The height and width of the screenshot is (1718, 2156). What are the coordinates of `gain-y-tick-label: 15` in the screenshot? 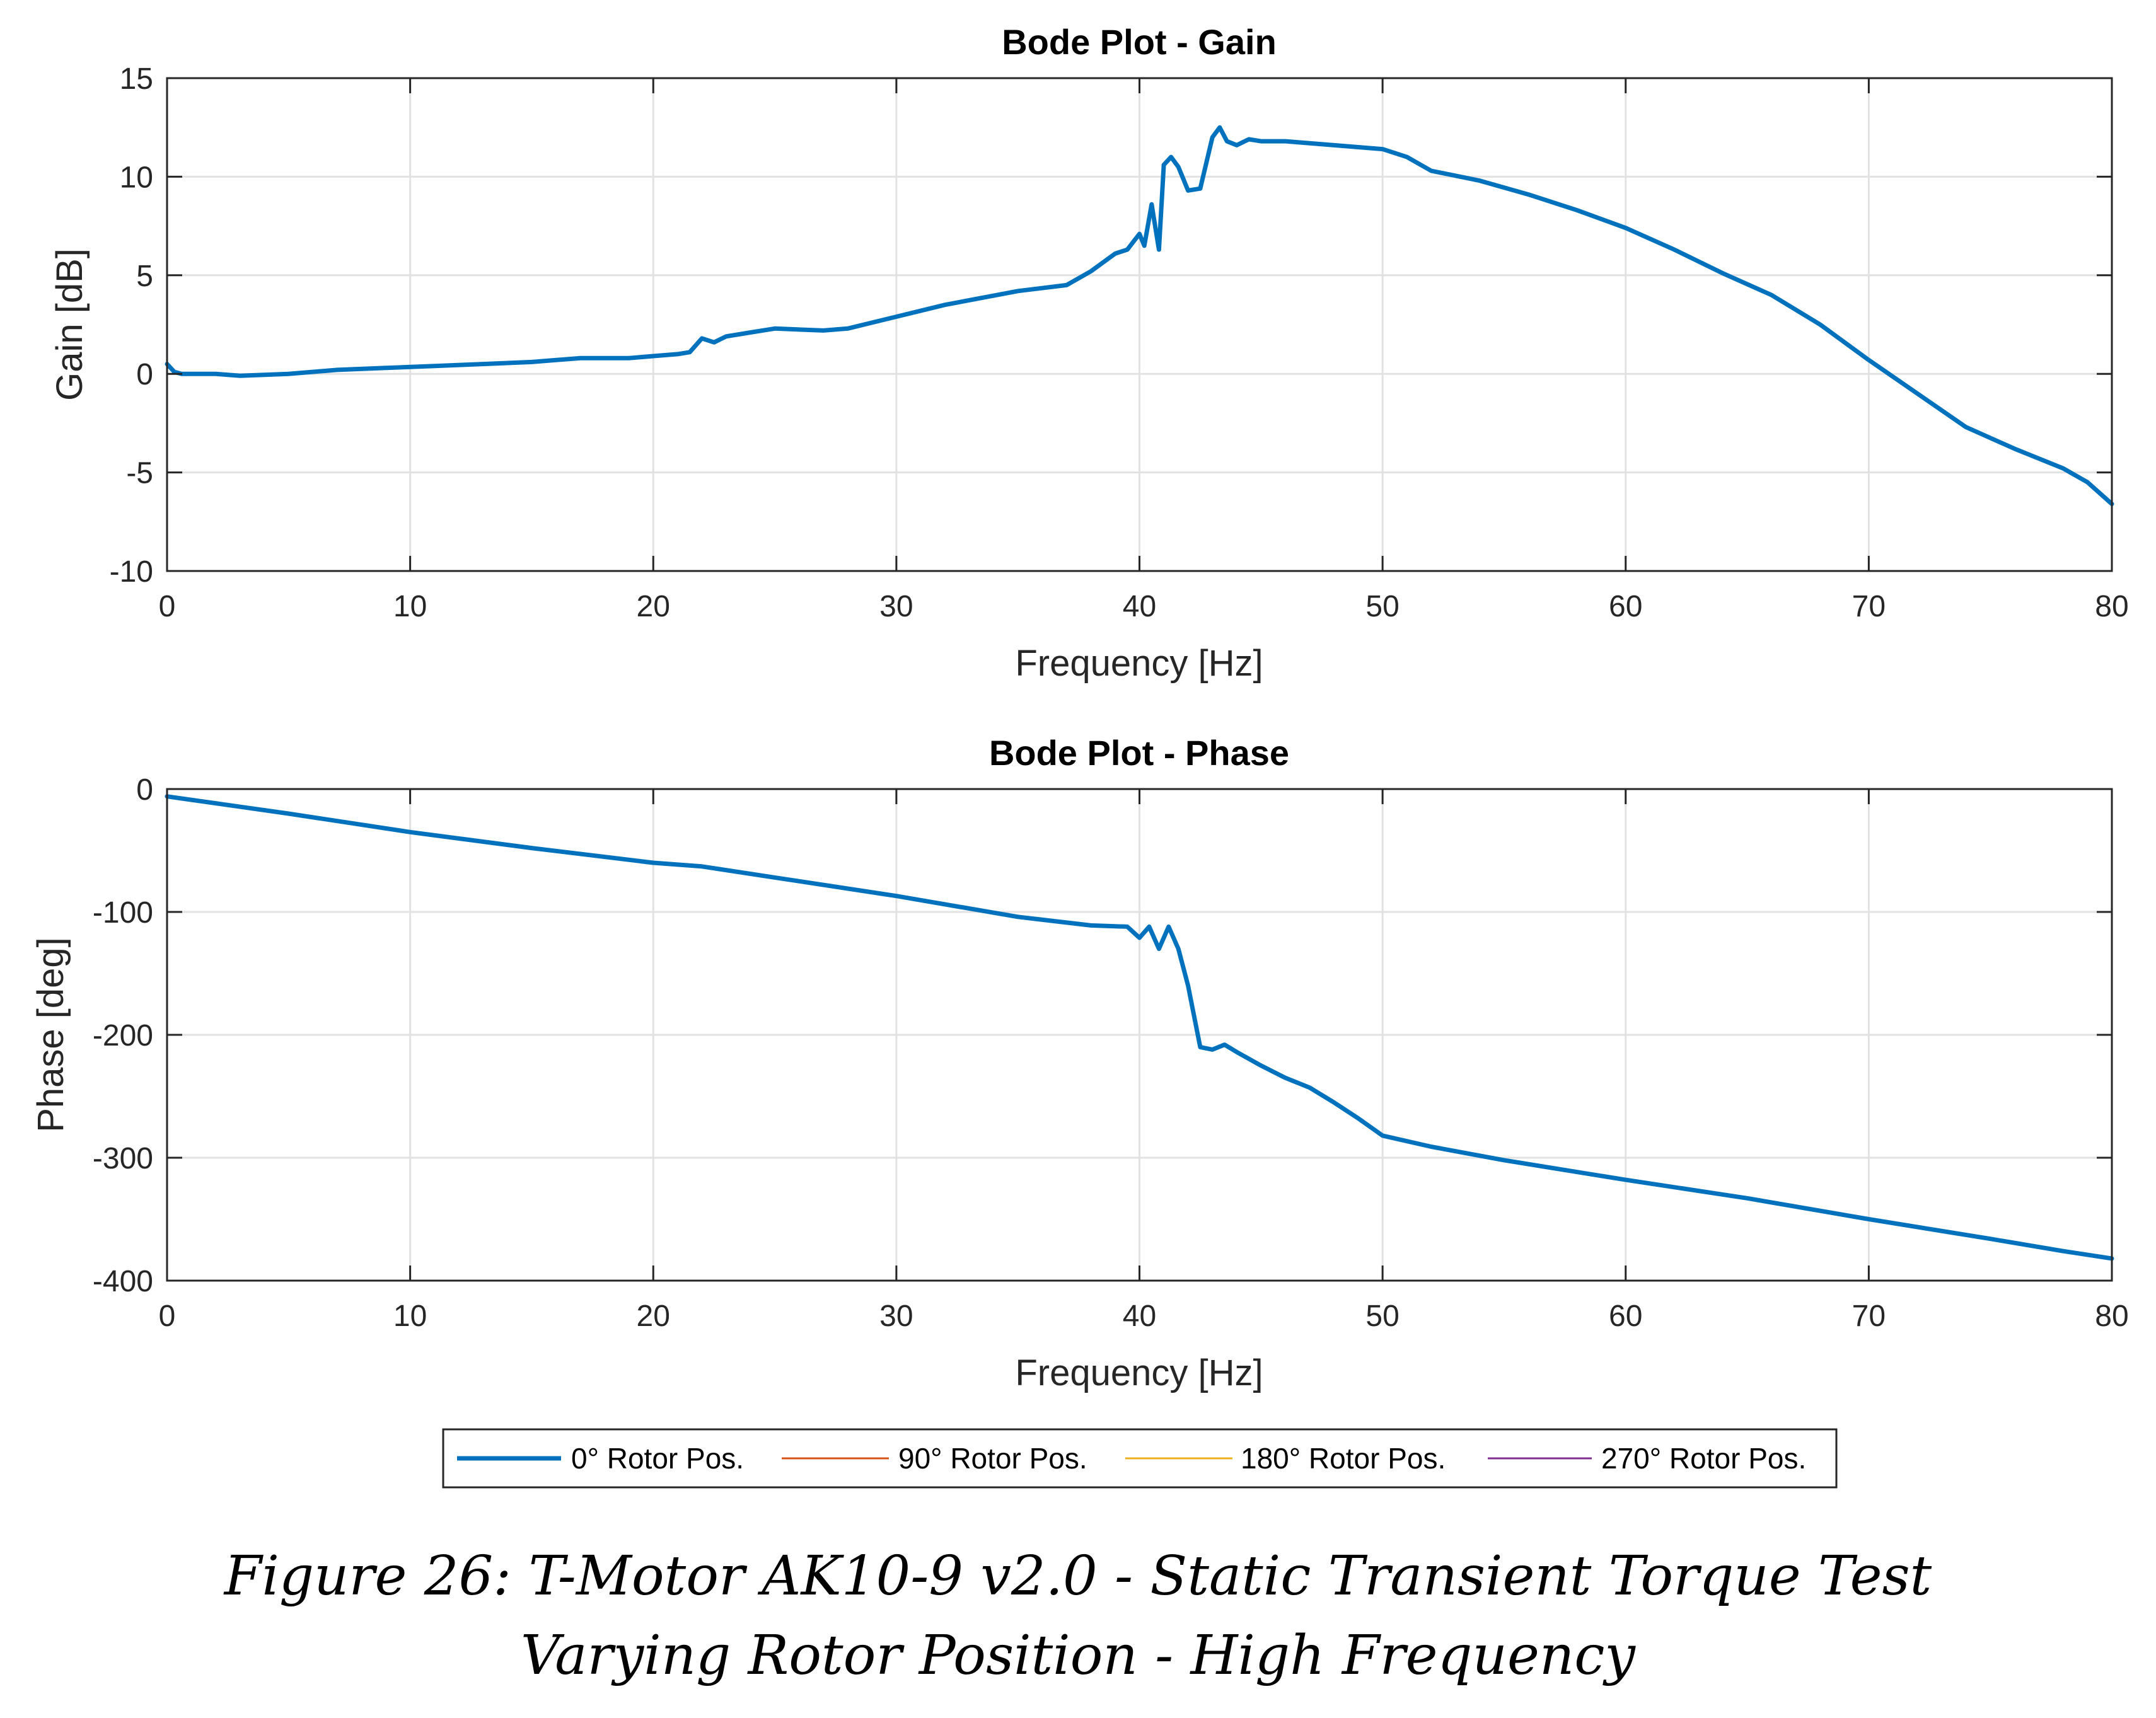 It's located at (136, 79).